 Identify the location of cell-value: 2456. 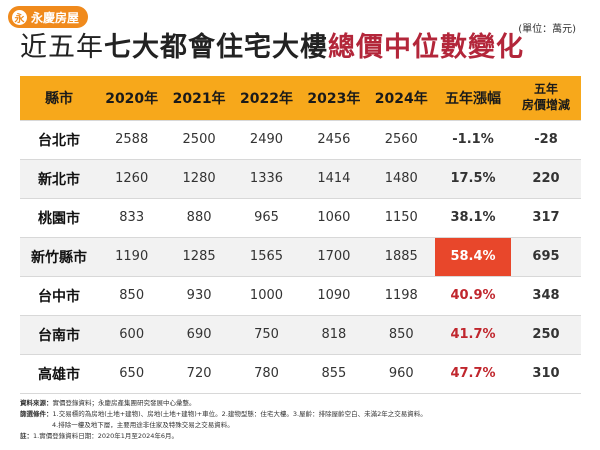
(334, 140).